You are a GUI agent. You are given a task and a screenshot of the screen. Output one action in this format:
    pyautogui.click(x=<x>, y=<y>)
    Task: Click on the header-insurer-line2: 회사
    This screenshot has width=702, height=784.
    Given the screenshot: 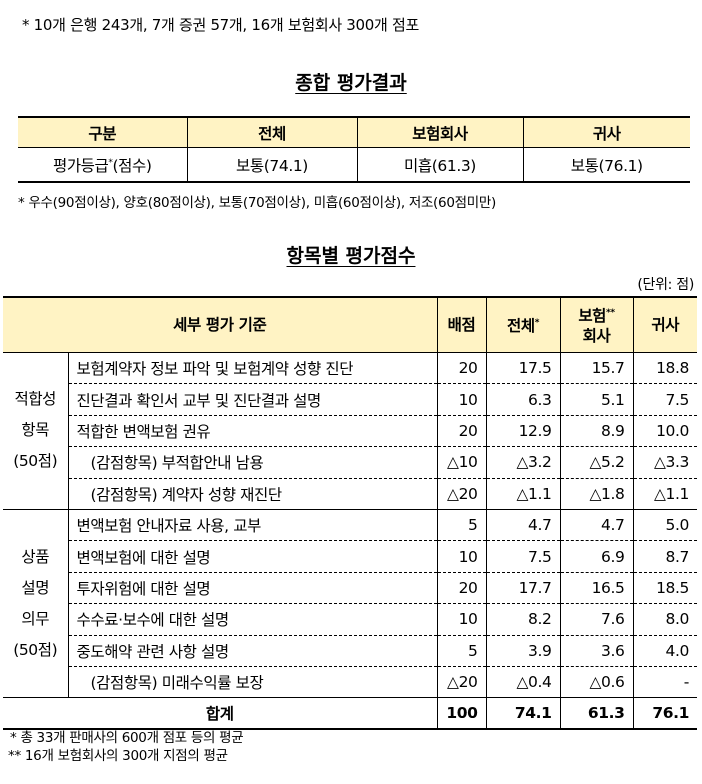 What is the action you would take?
    pyautogui.click(x=596, y=335)
    